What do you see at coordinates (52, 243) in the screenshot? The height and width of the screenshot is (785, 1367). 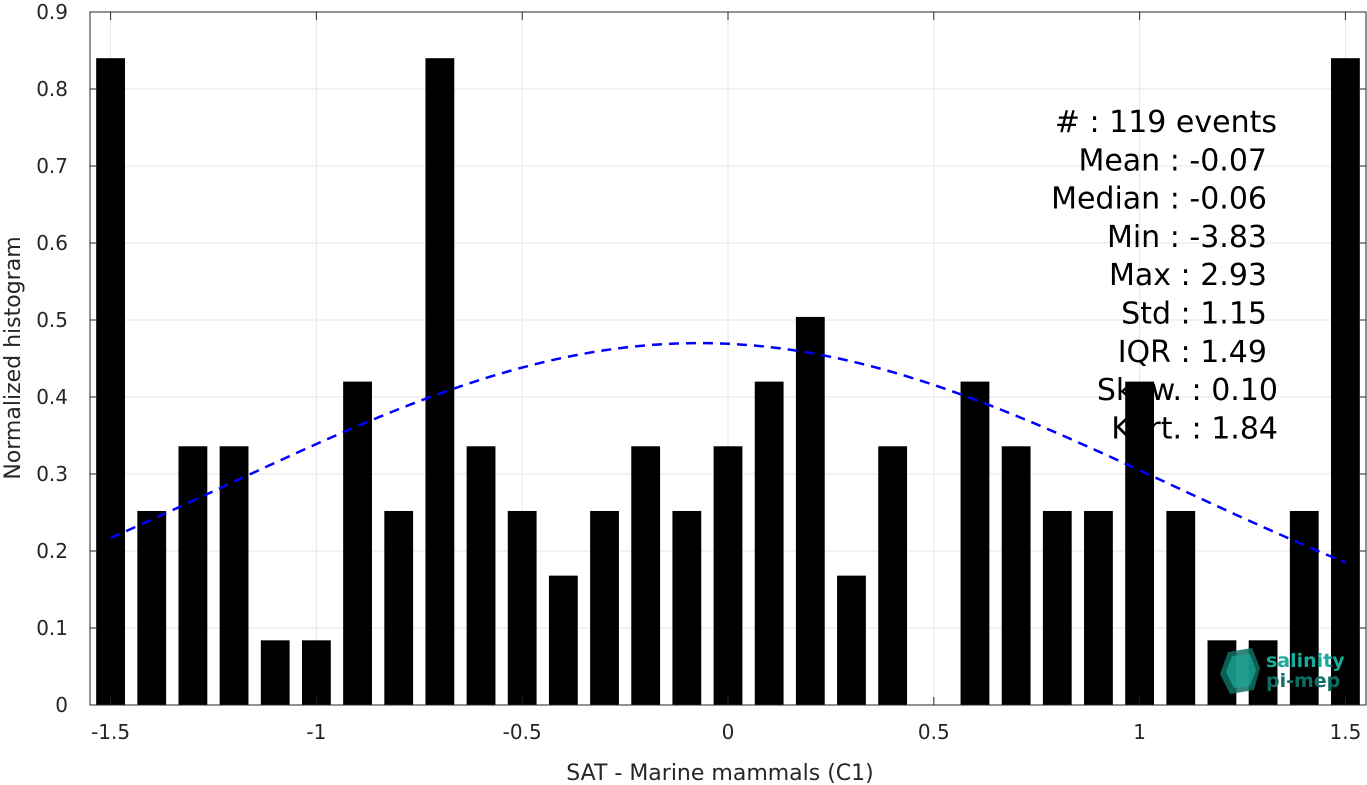 I see `y-tick-label: 0.6` at bounding box center [52, 243].